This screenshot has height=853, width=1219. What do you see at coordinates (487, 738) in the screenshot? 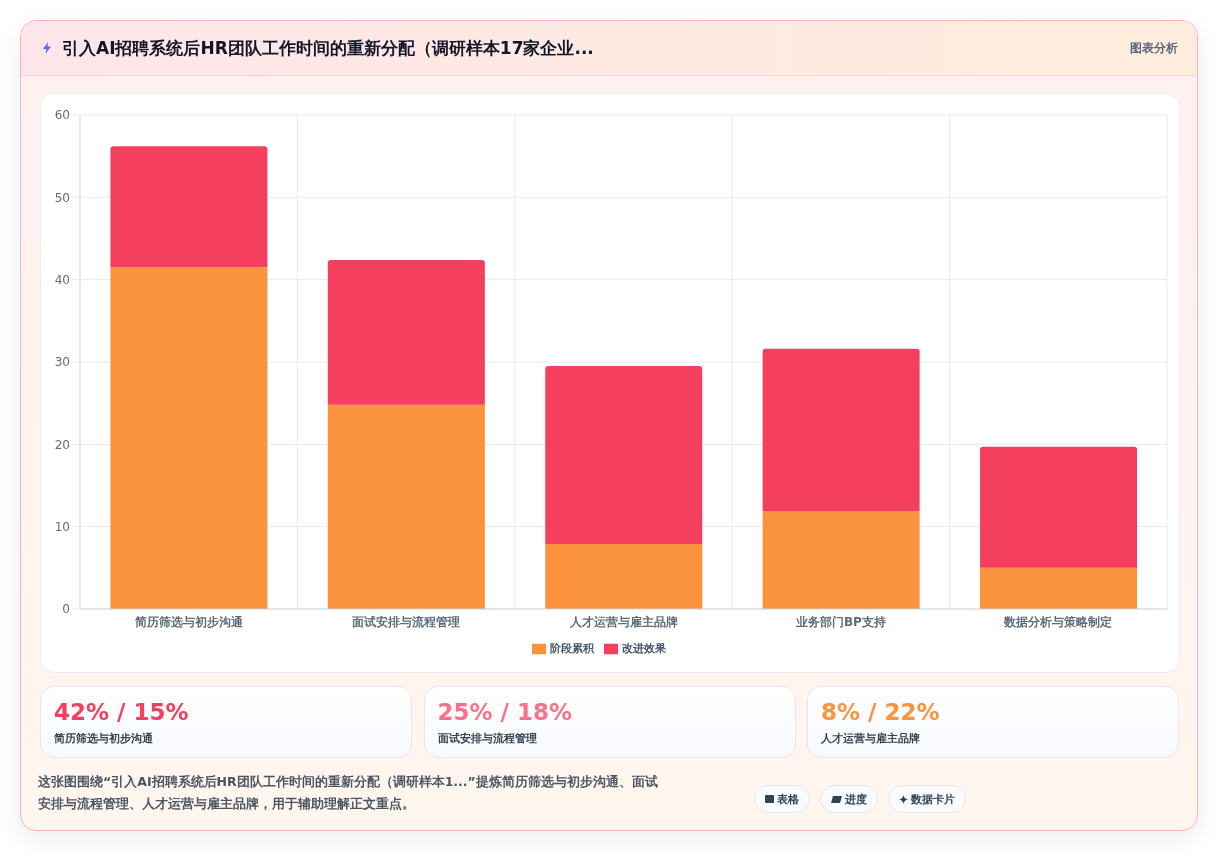
I see `text: 面试安排与流程管理` at bounding box center [487, 738].